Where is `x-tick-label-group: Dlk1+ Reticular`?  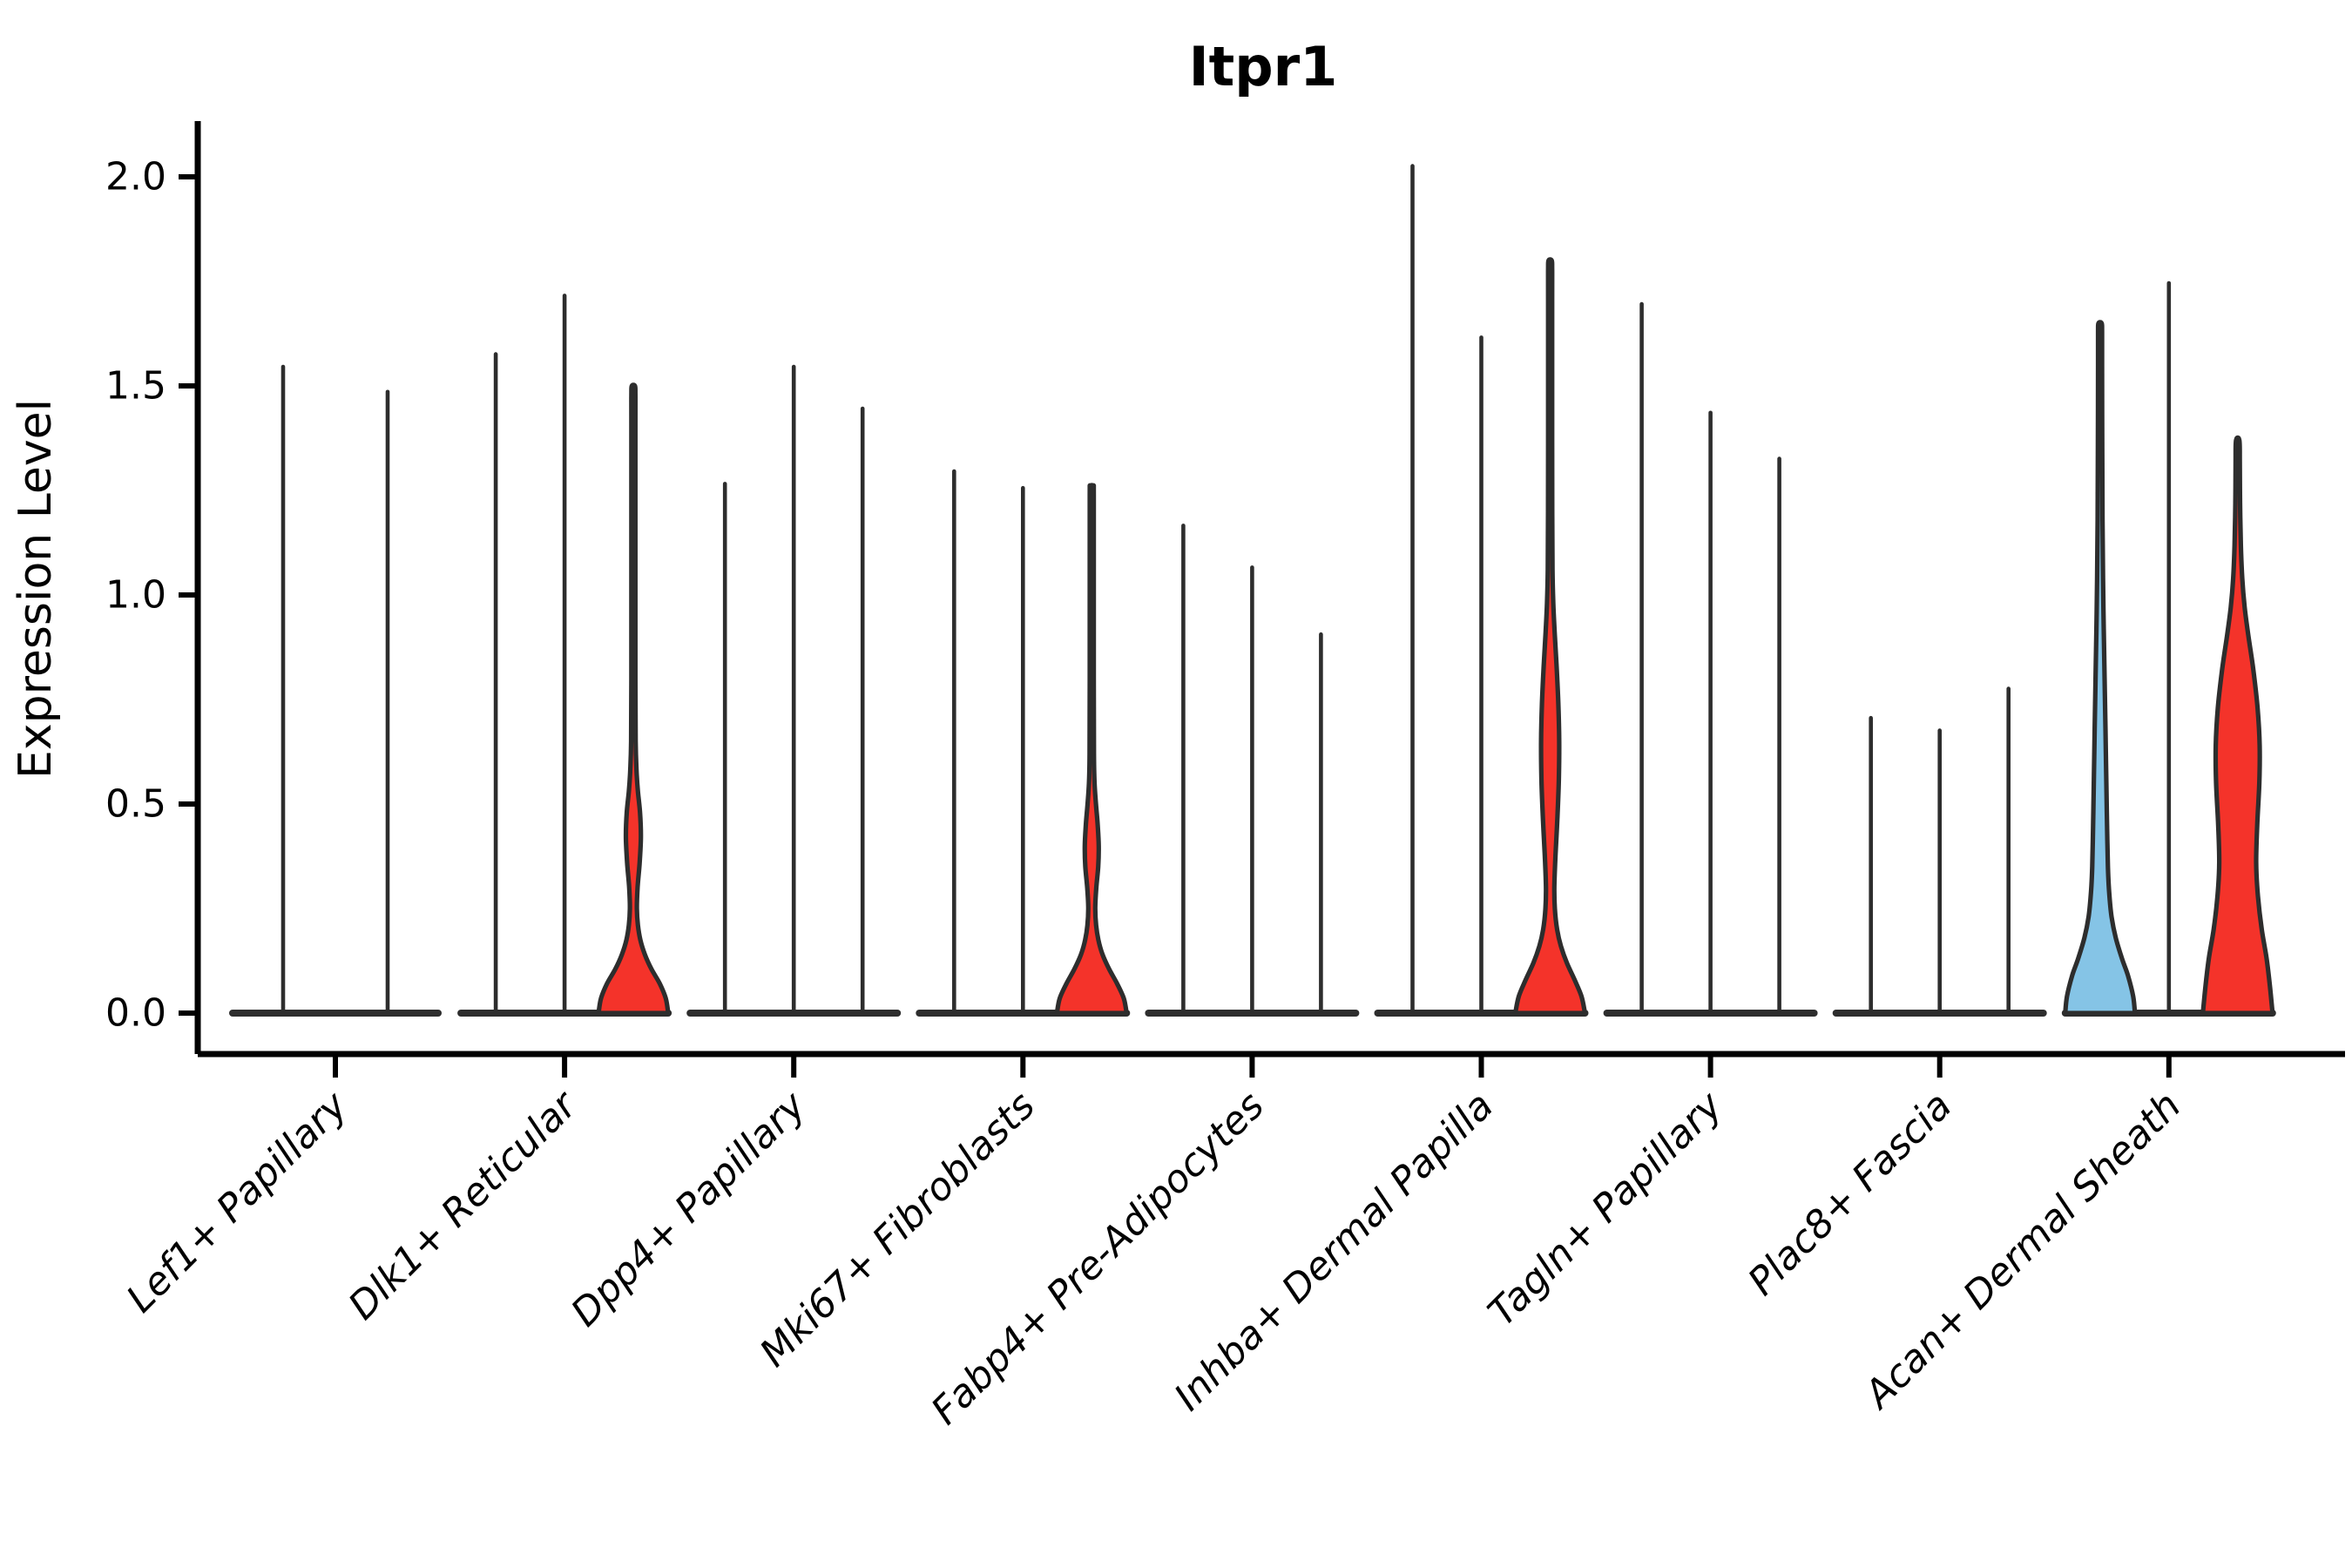
x-tick-label-group: Dlk1+ Reticular is located at coordinates (464, 1205).